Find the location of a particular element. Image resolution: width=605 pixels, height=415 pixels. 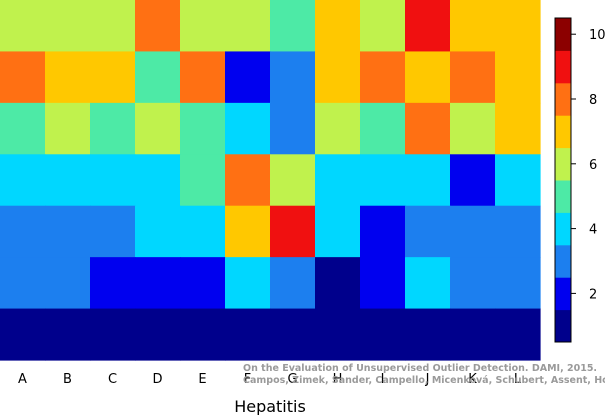

heatmap-cell-E-row5 is located at coordinates (203, 231).